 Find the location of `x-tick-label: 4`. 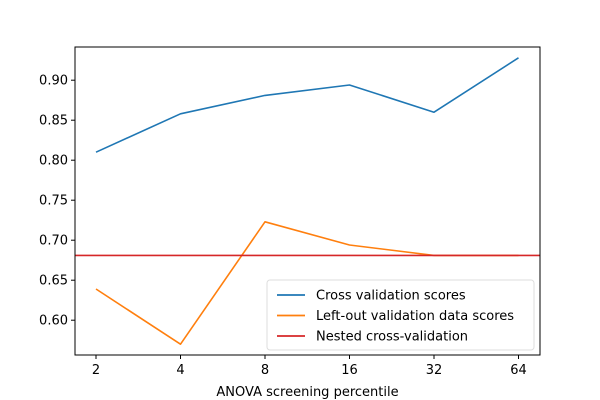

x-tick-label: 4 is located at coordinates (180, 370).